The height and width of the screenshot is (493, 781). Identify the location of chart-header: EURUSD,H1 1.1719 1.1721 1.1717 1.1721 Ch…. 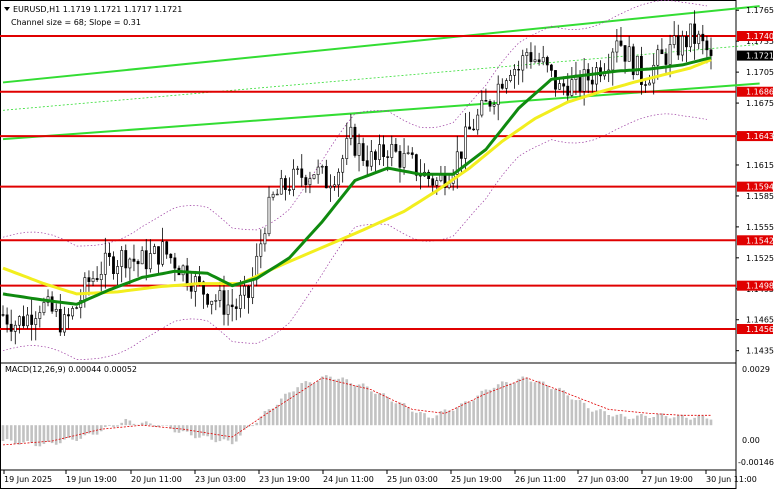
(93, 16).